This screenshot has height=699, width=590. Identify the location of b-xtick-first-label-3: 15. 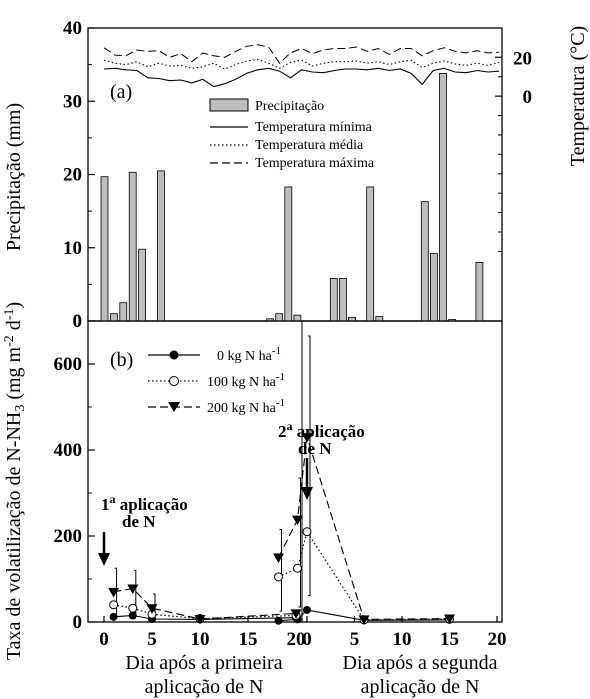
(248, 639).